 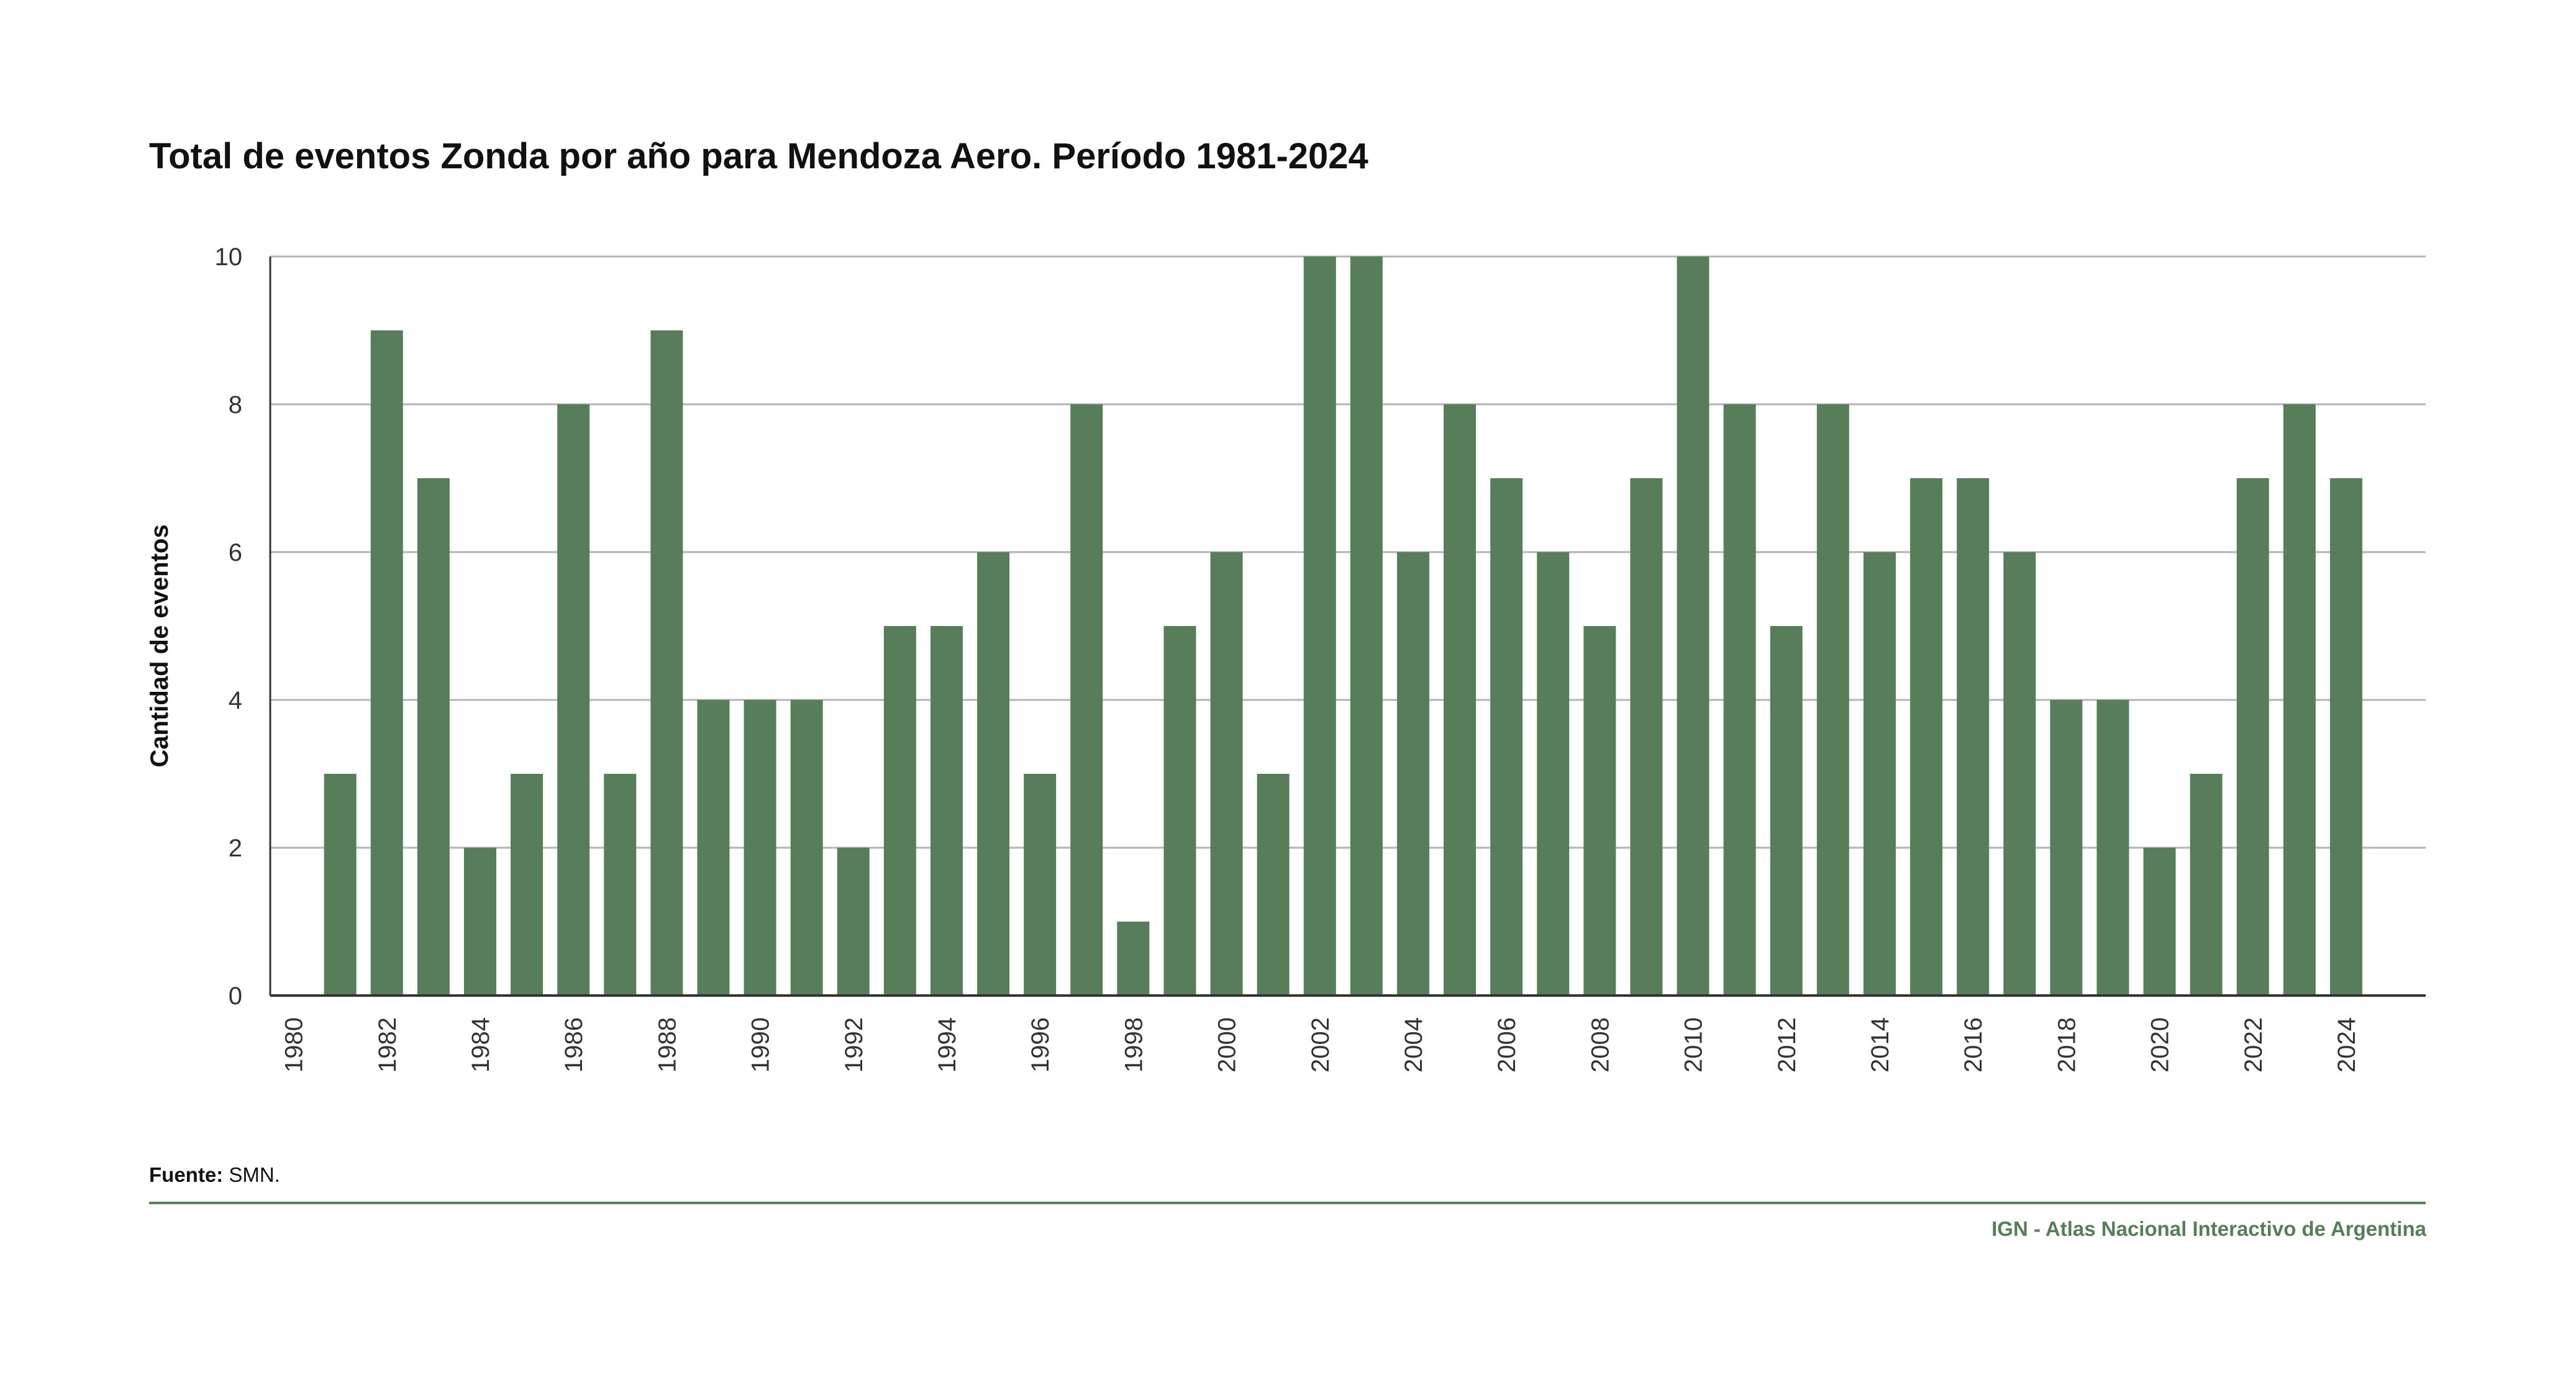 I want to click on y-axis-label: Cantidad de eventos, so click(x=159, y=645).